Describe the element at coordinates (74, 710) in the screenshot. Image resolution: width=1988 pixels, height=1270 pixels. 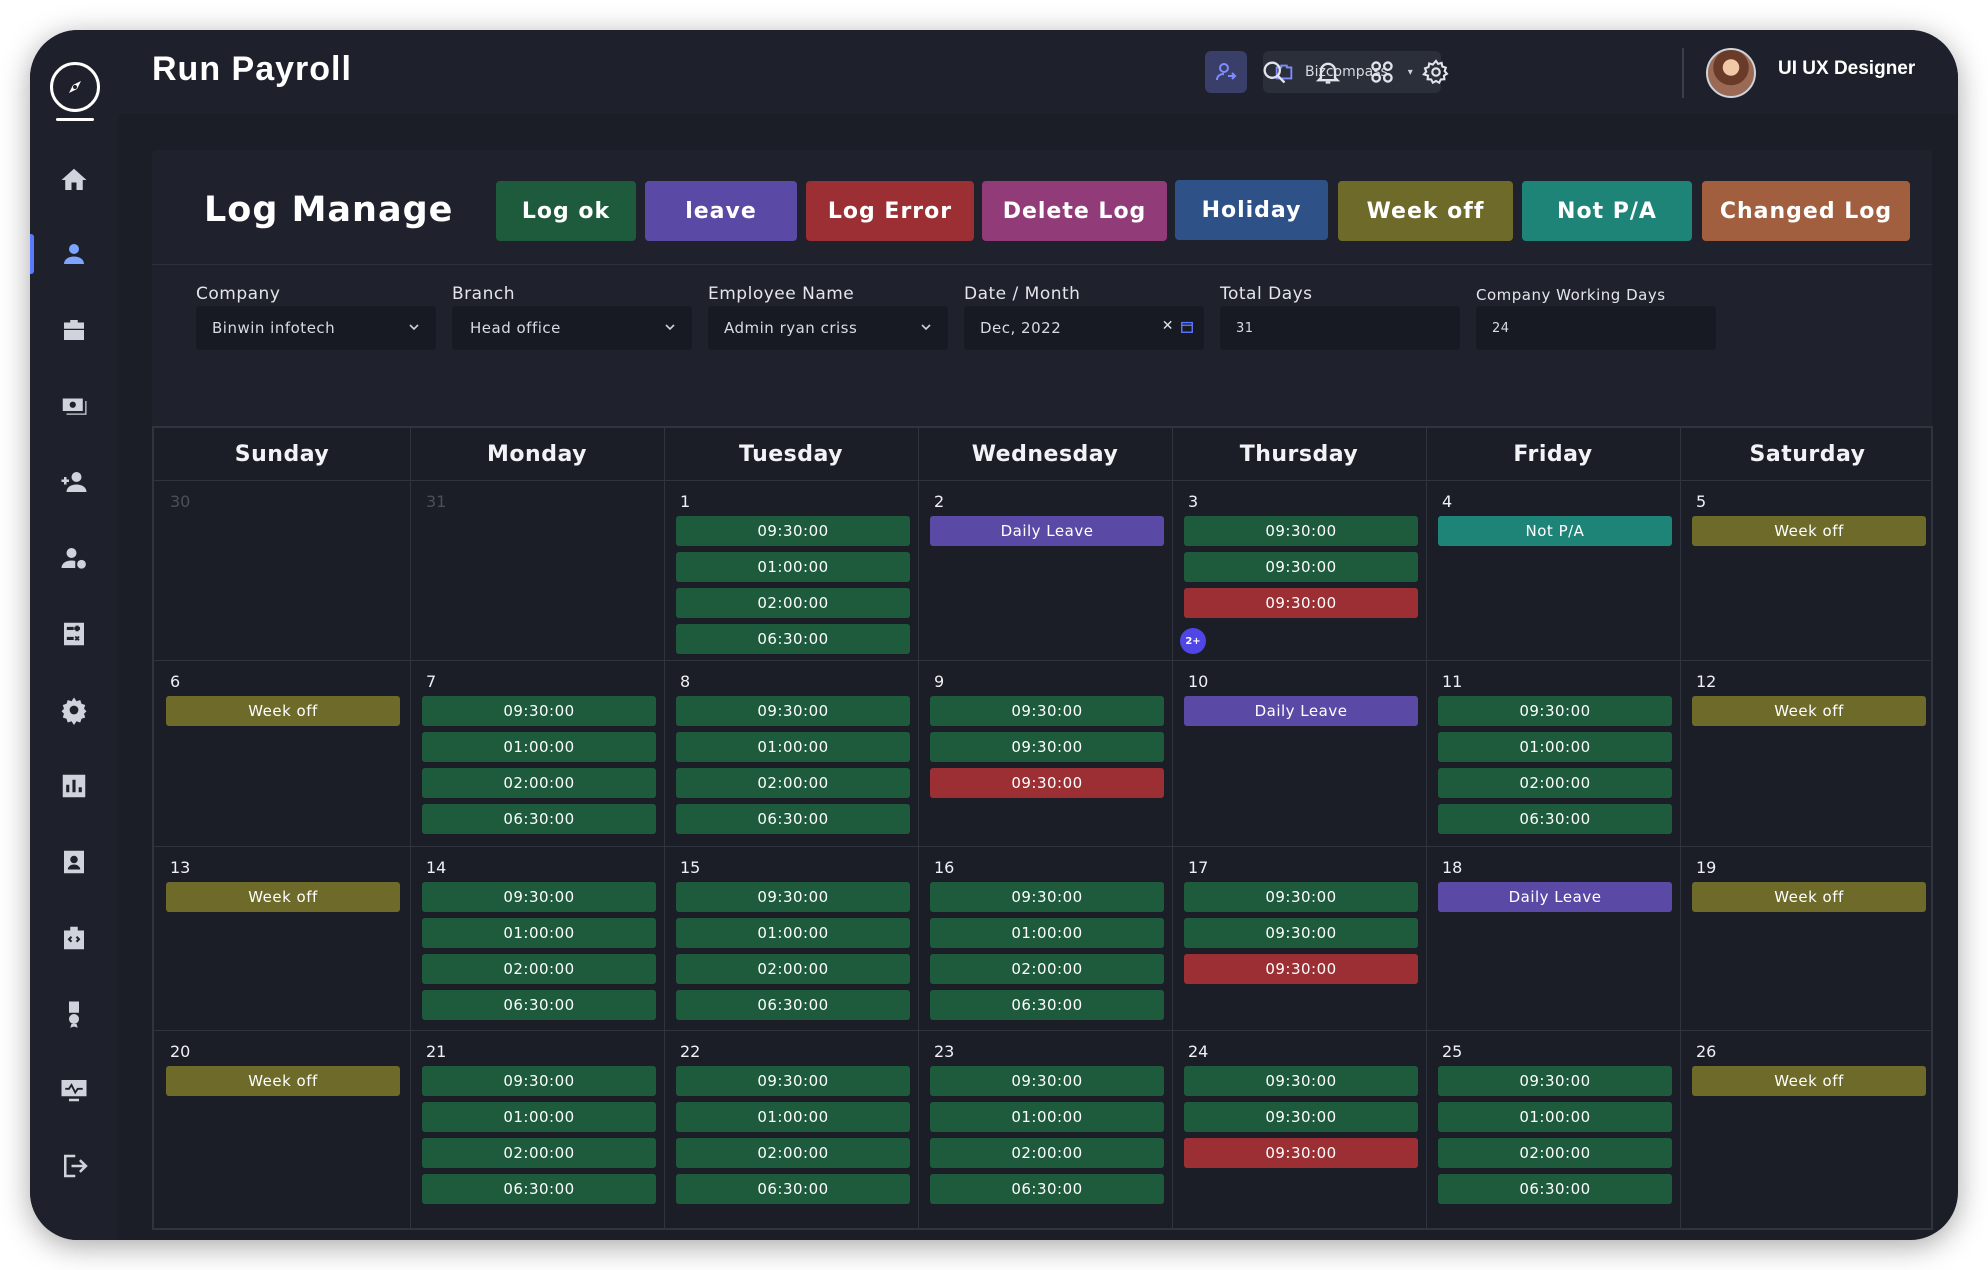
I see `gear-icon` at that location.